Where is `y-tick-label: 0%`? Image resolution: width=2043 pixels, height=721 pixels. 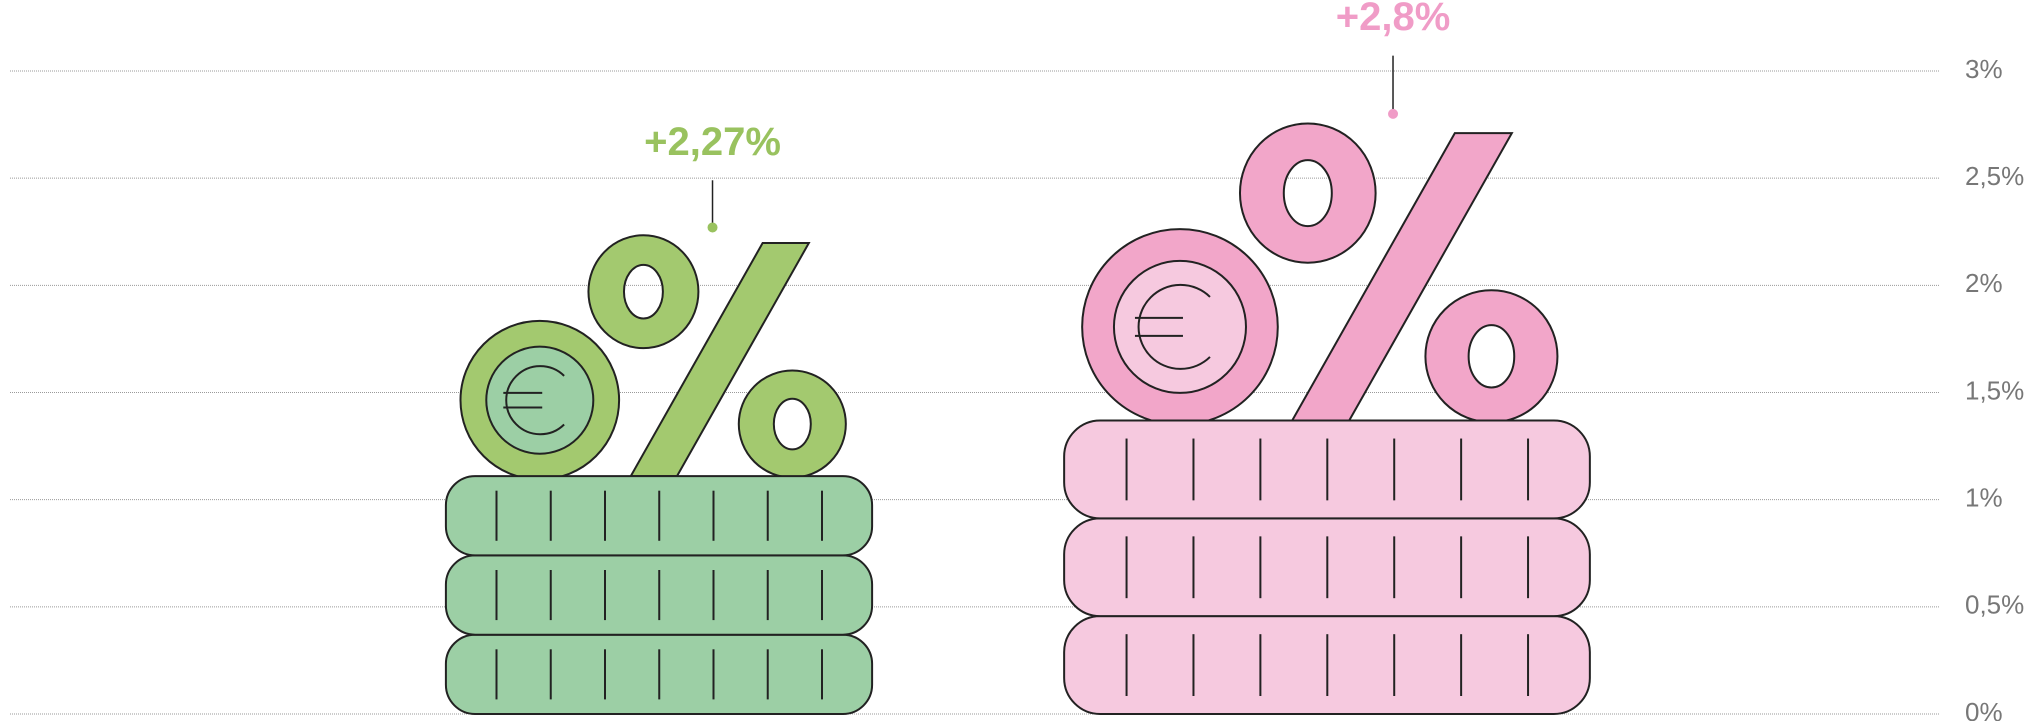
y-tick-label: 0% is located at coordinates (1984, 709).